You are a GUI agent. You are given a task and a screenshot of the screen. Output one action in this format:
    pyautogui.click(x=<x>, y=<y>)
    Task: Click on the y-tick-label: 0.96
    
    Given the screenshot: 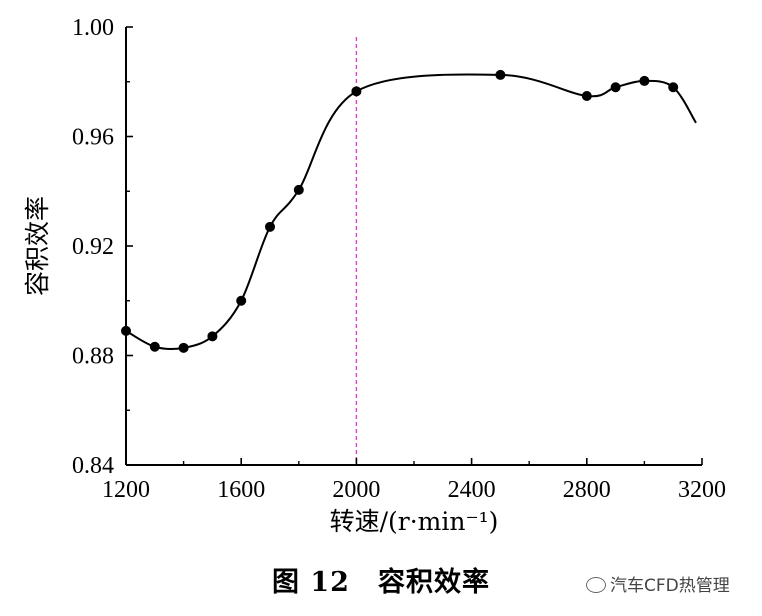 What is the action you would take?
    pyautogui.click(x=93, y=138)
    